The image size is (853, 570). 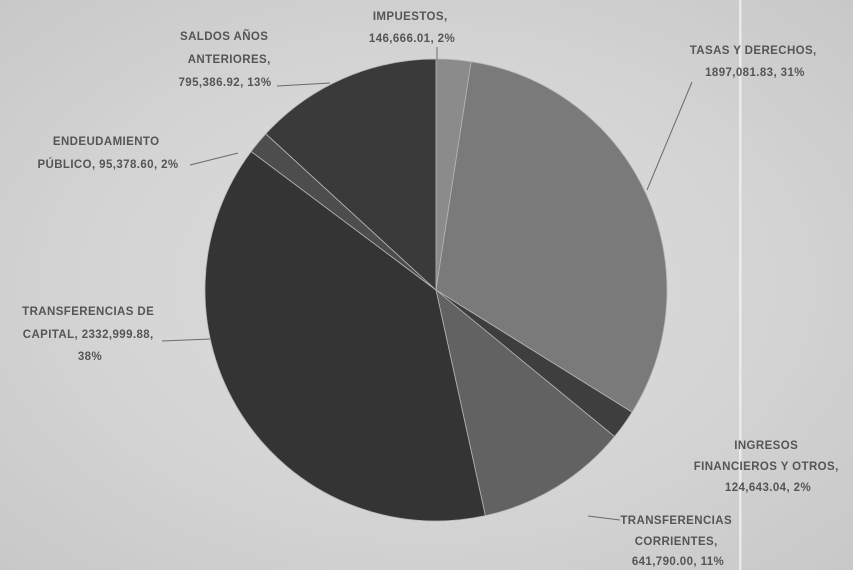 I want to click on data-label-line: CAPITAL, 2332,999.88,, so click(x=88, y=335).